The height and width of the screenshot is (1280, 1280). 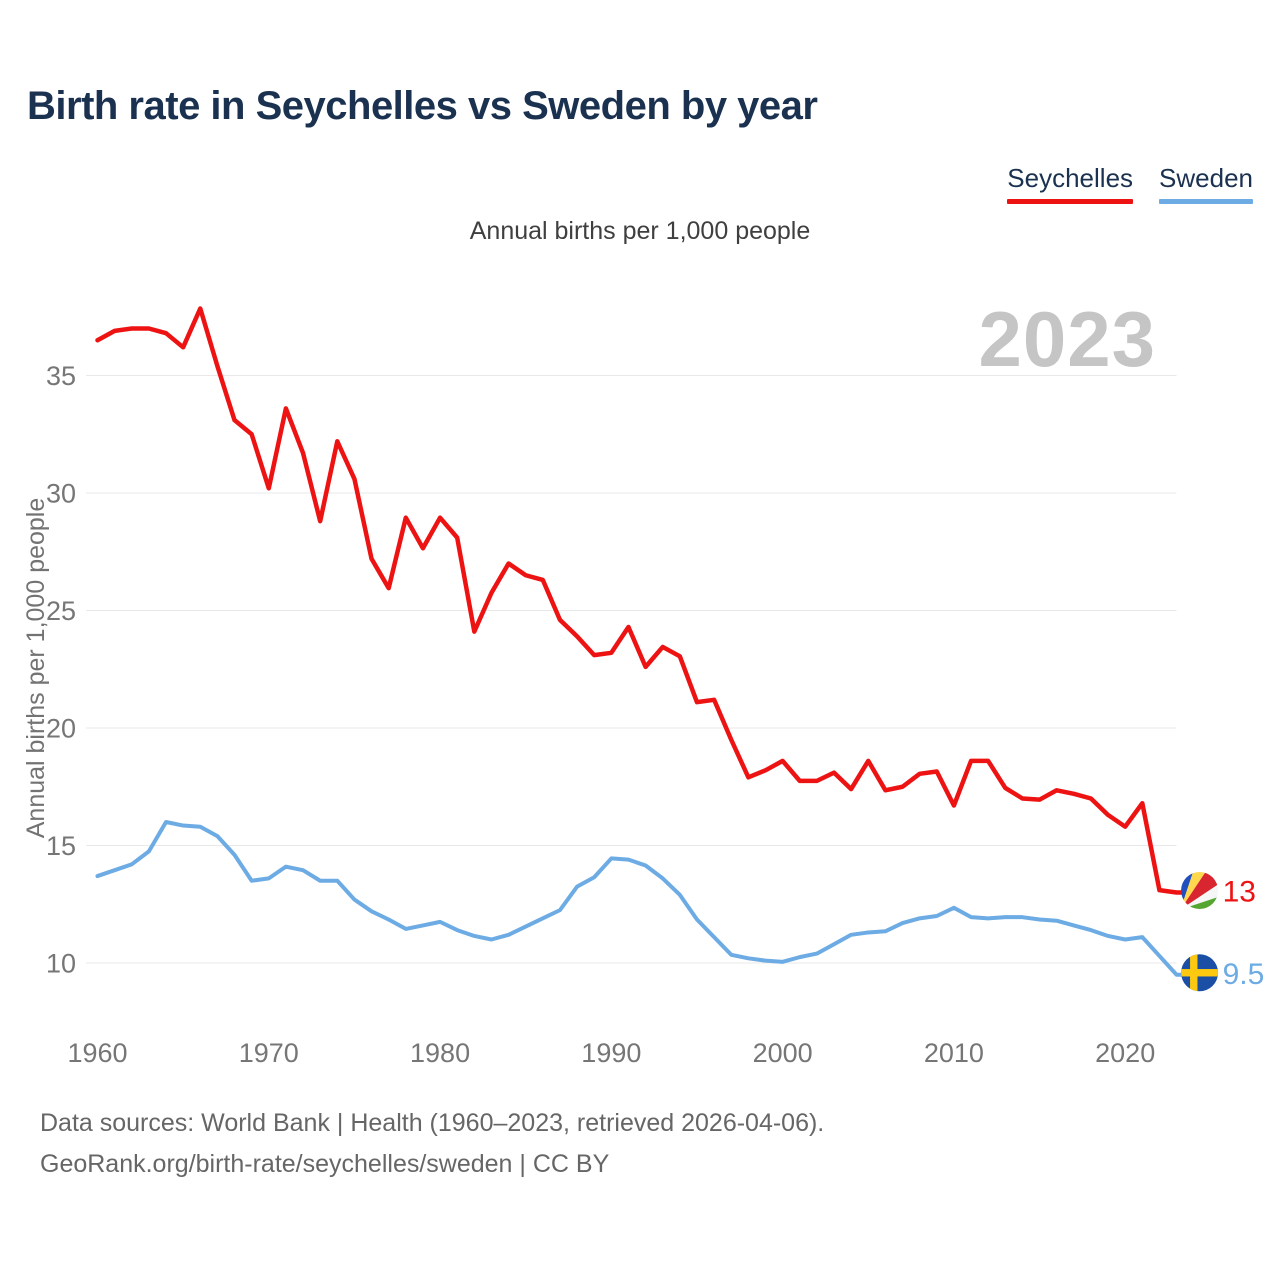 What do you see at coordinates (954, 1053) in the screenshot?
I see `x-tick-2010: 2010` at bounding box center [954, 1053].